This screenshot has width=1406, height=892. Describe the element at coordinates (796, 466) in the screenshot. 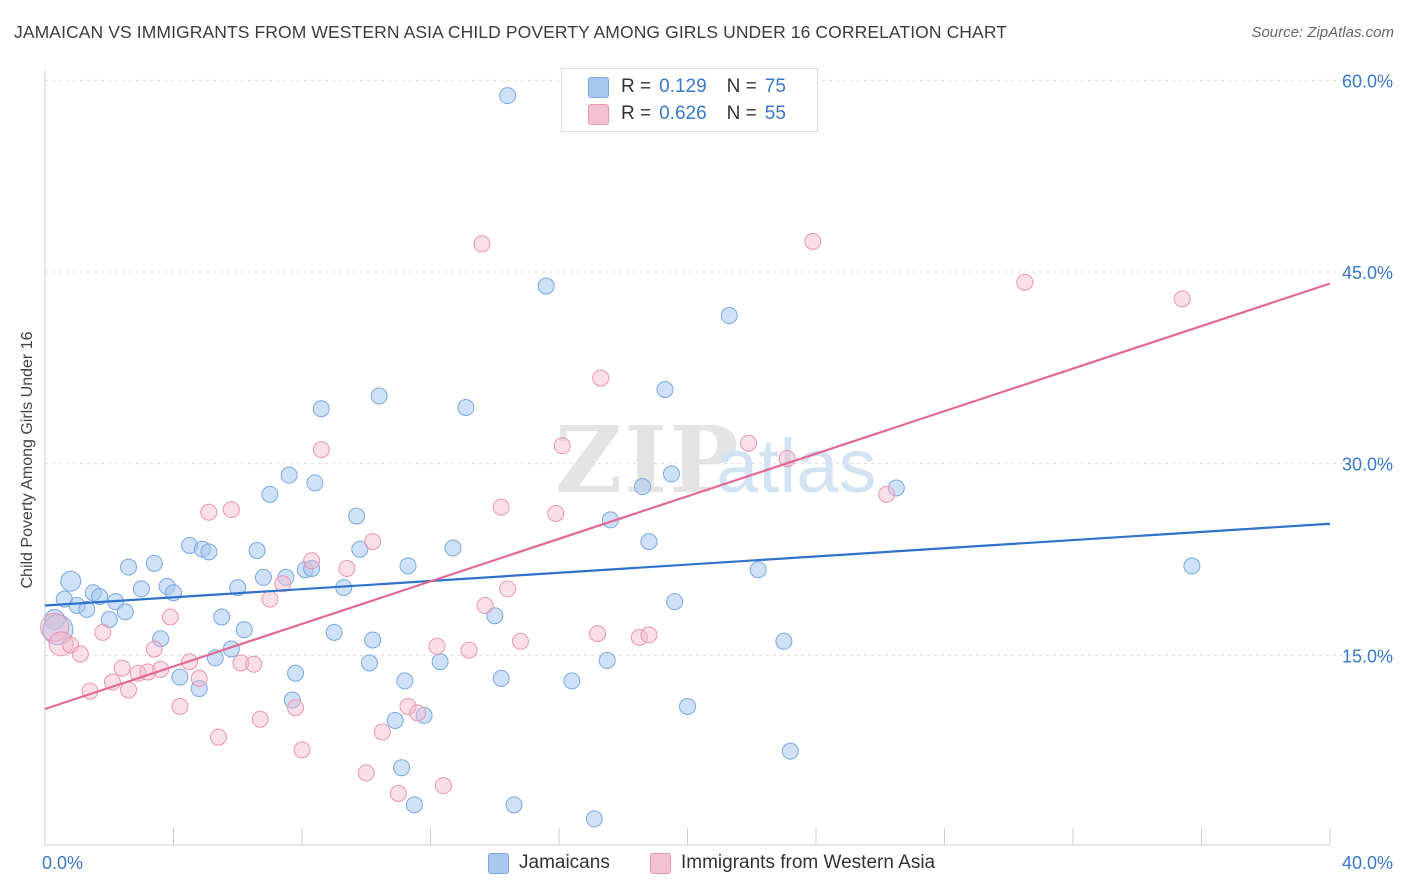

I see `watermark-atlas: atlas` at that location.